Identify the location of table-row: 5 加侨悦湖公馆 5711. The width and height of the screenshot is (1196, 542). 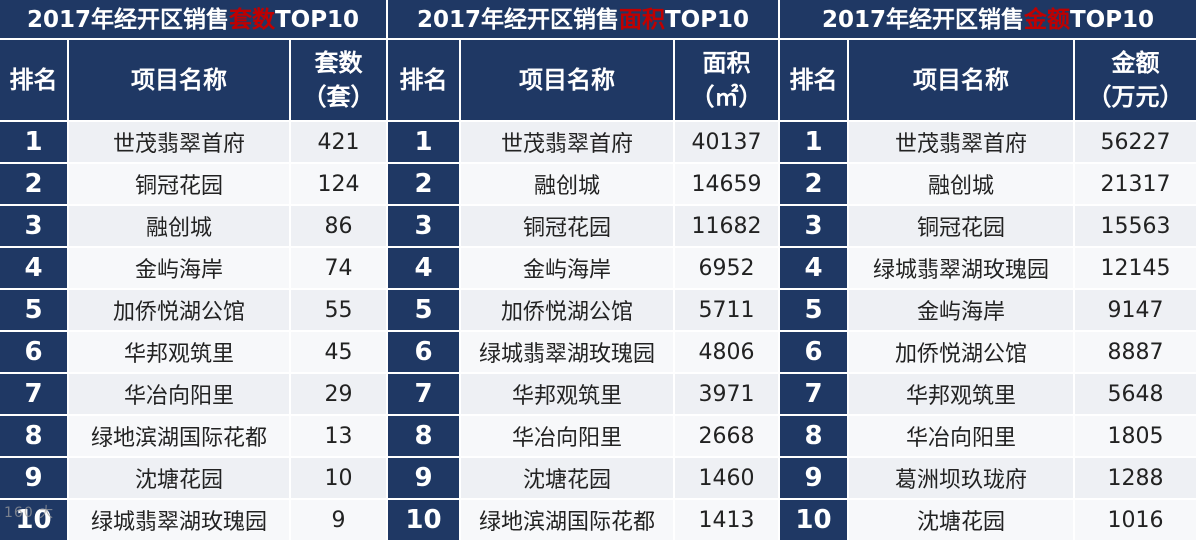
(583, 310).